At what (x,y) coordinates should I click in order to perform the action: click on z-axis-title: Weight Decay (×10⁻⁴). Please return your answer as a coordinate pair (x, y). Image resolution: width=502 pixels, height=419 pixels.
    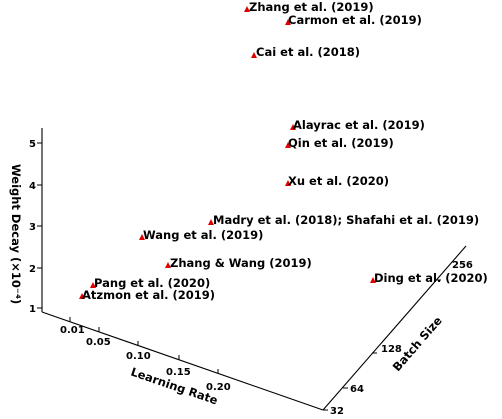
    Looking at the image, I should click on (16, 234).